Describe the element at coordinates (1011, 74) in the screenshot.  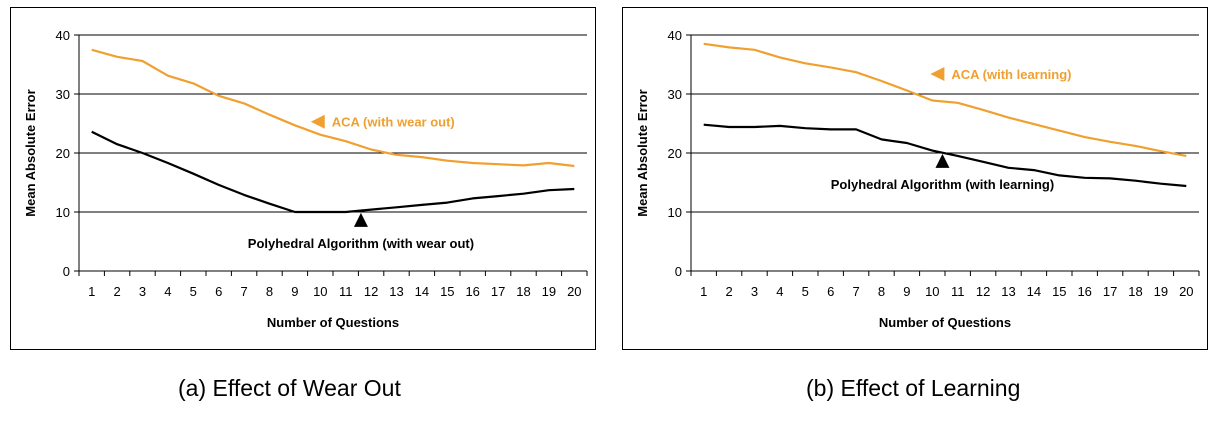
I see `annotation-label-aca: ACA (with learning)` at that location.